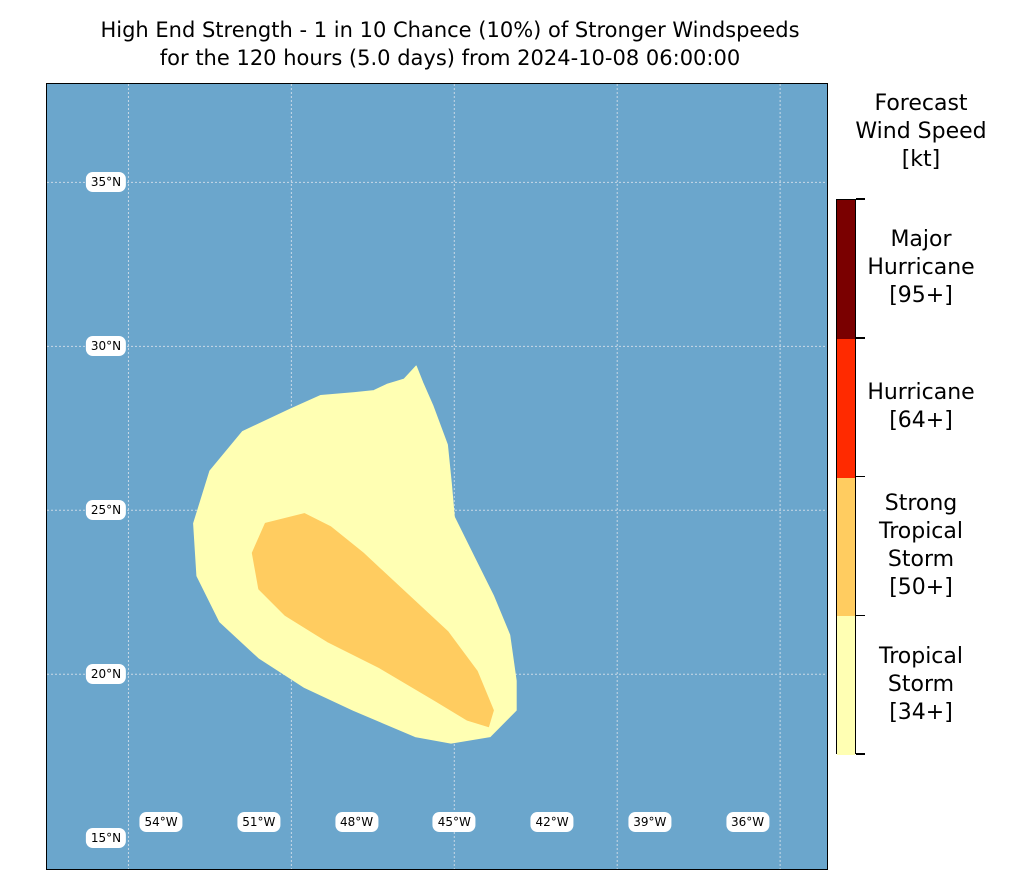 The width and height of the screenshot is (1015, 891). What do you see at coordinates (921, 684) in the screenshot?
I see `colorbar-category-label: Tropical Storm [34+]` at bounding box center [921, 684].